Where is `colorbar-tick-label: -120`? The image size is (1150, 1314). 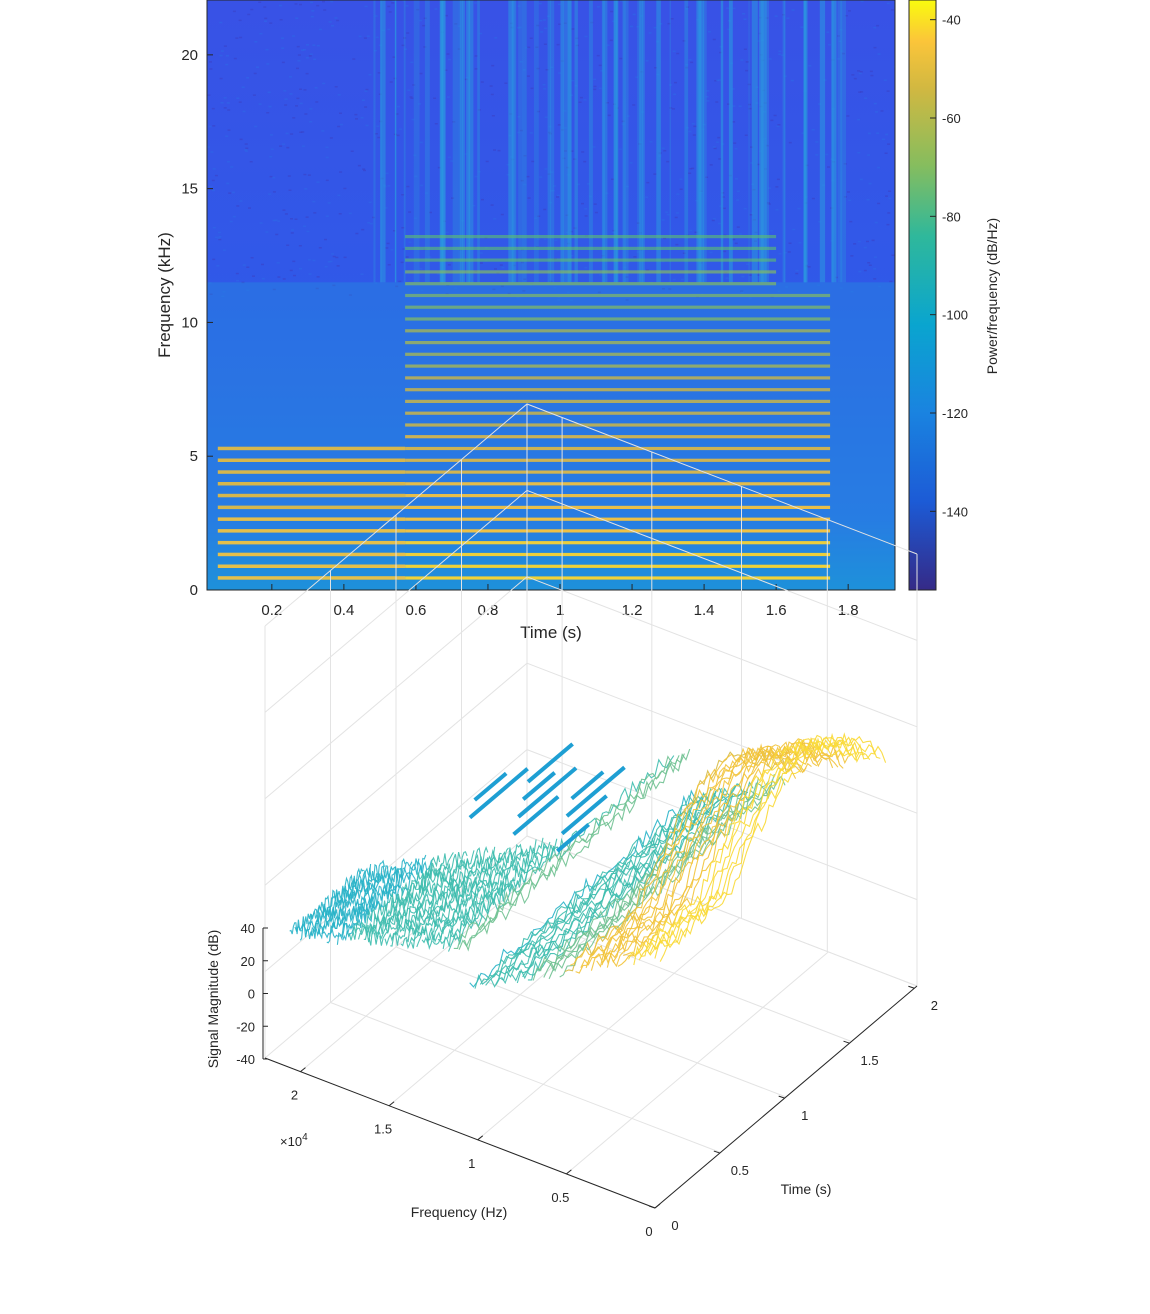
colorbar-tick-label: -120 is located at coordinates (955, 413).